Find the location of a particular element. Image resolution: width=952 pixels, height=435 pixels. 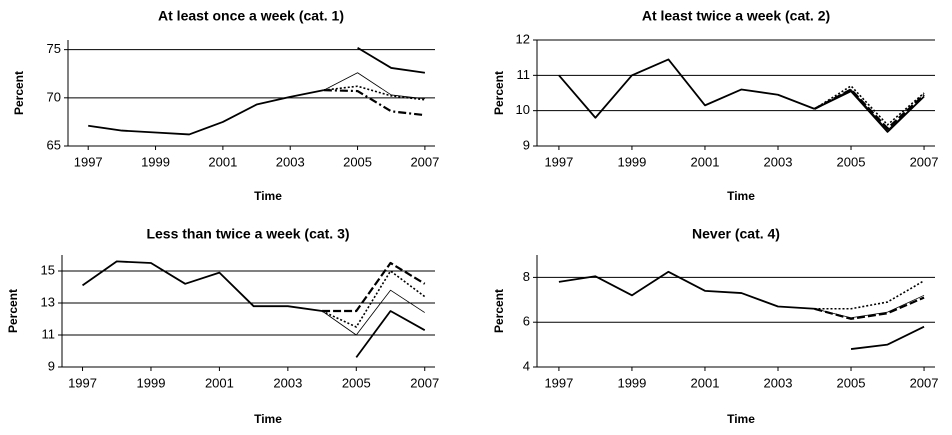

y-tick-label: 65 is located at coordinates (54, 144).